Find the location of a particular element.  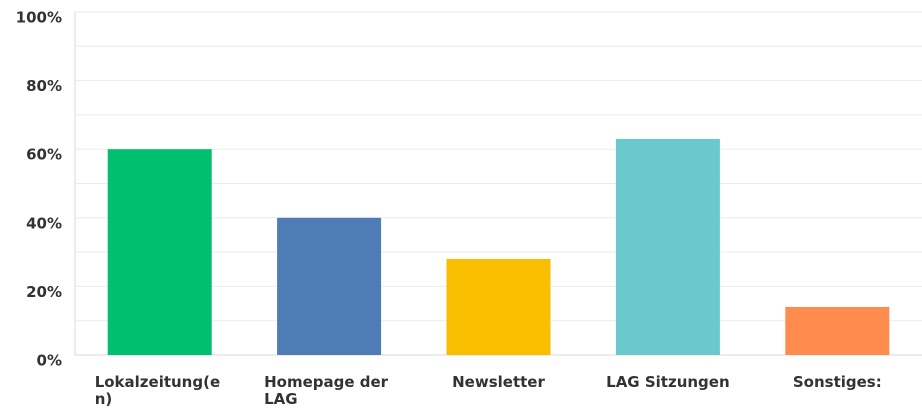

y-tick-label: 80% is located at coordinates (44, 86).